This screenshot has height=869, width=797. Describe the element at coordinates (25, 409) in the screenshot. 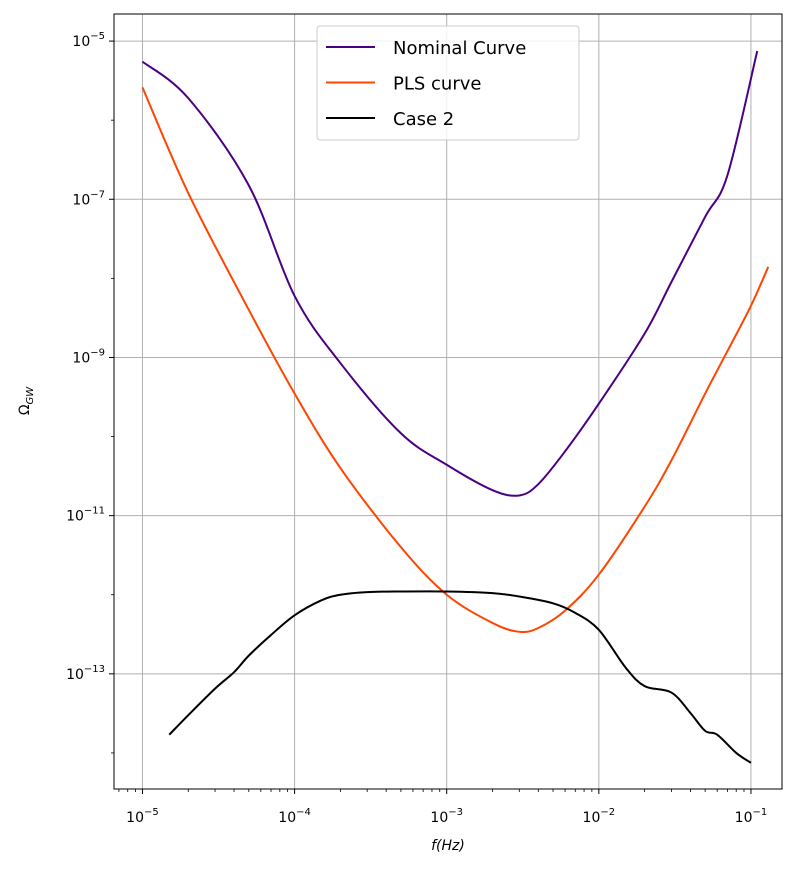

I see `y-axis-label-main: Ω` at that location.